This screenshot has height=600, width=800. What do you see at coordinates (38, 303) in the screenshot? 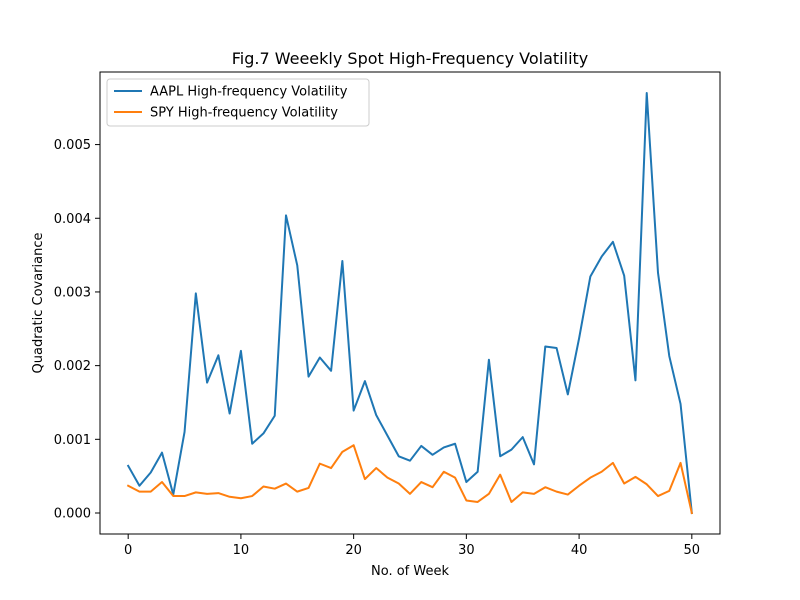
I see `y-axis-label: Quadratic Covariance` at bounding box center [38, 303].